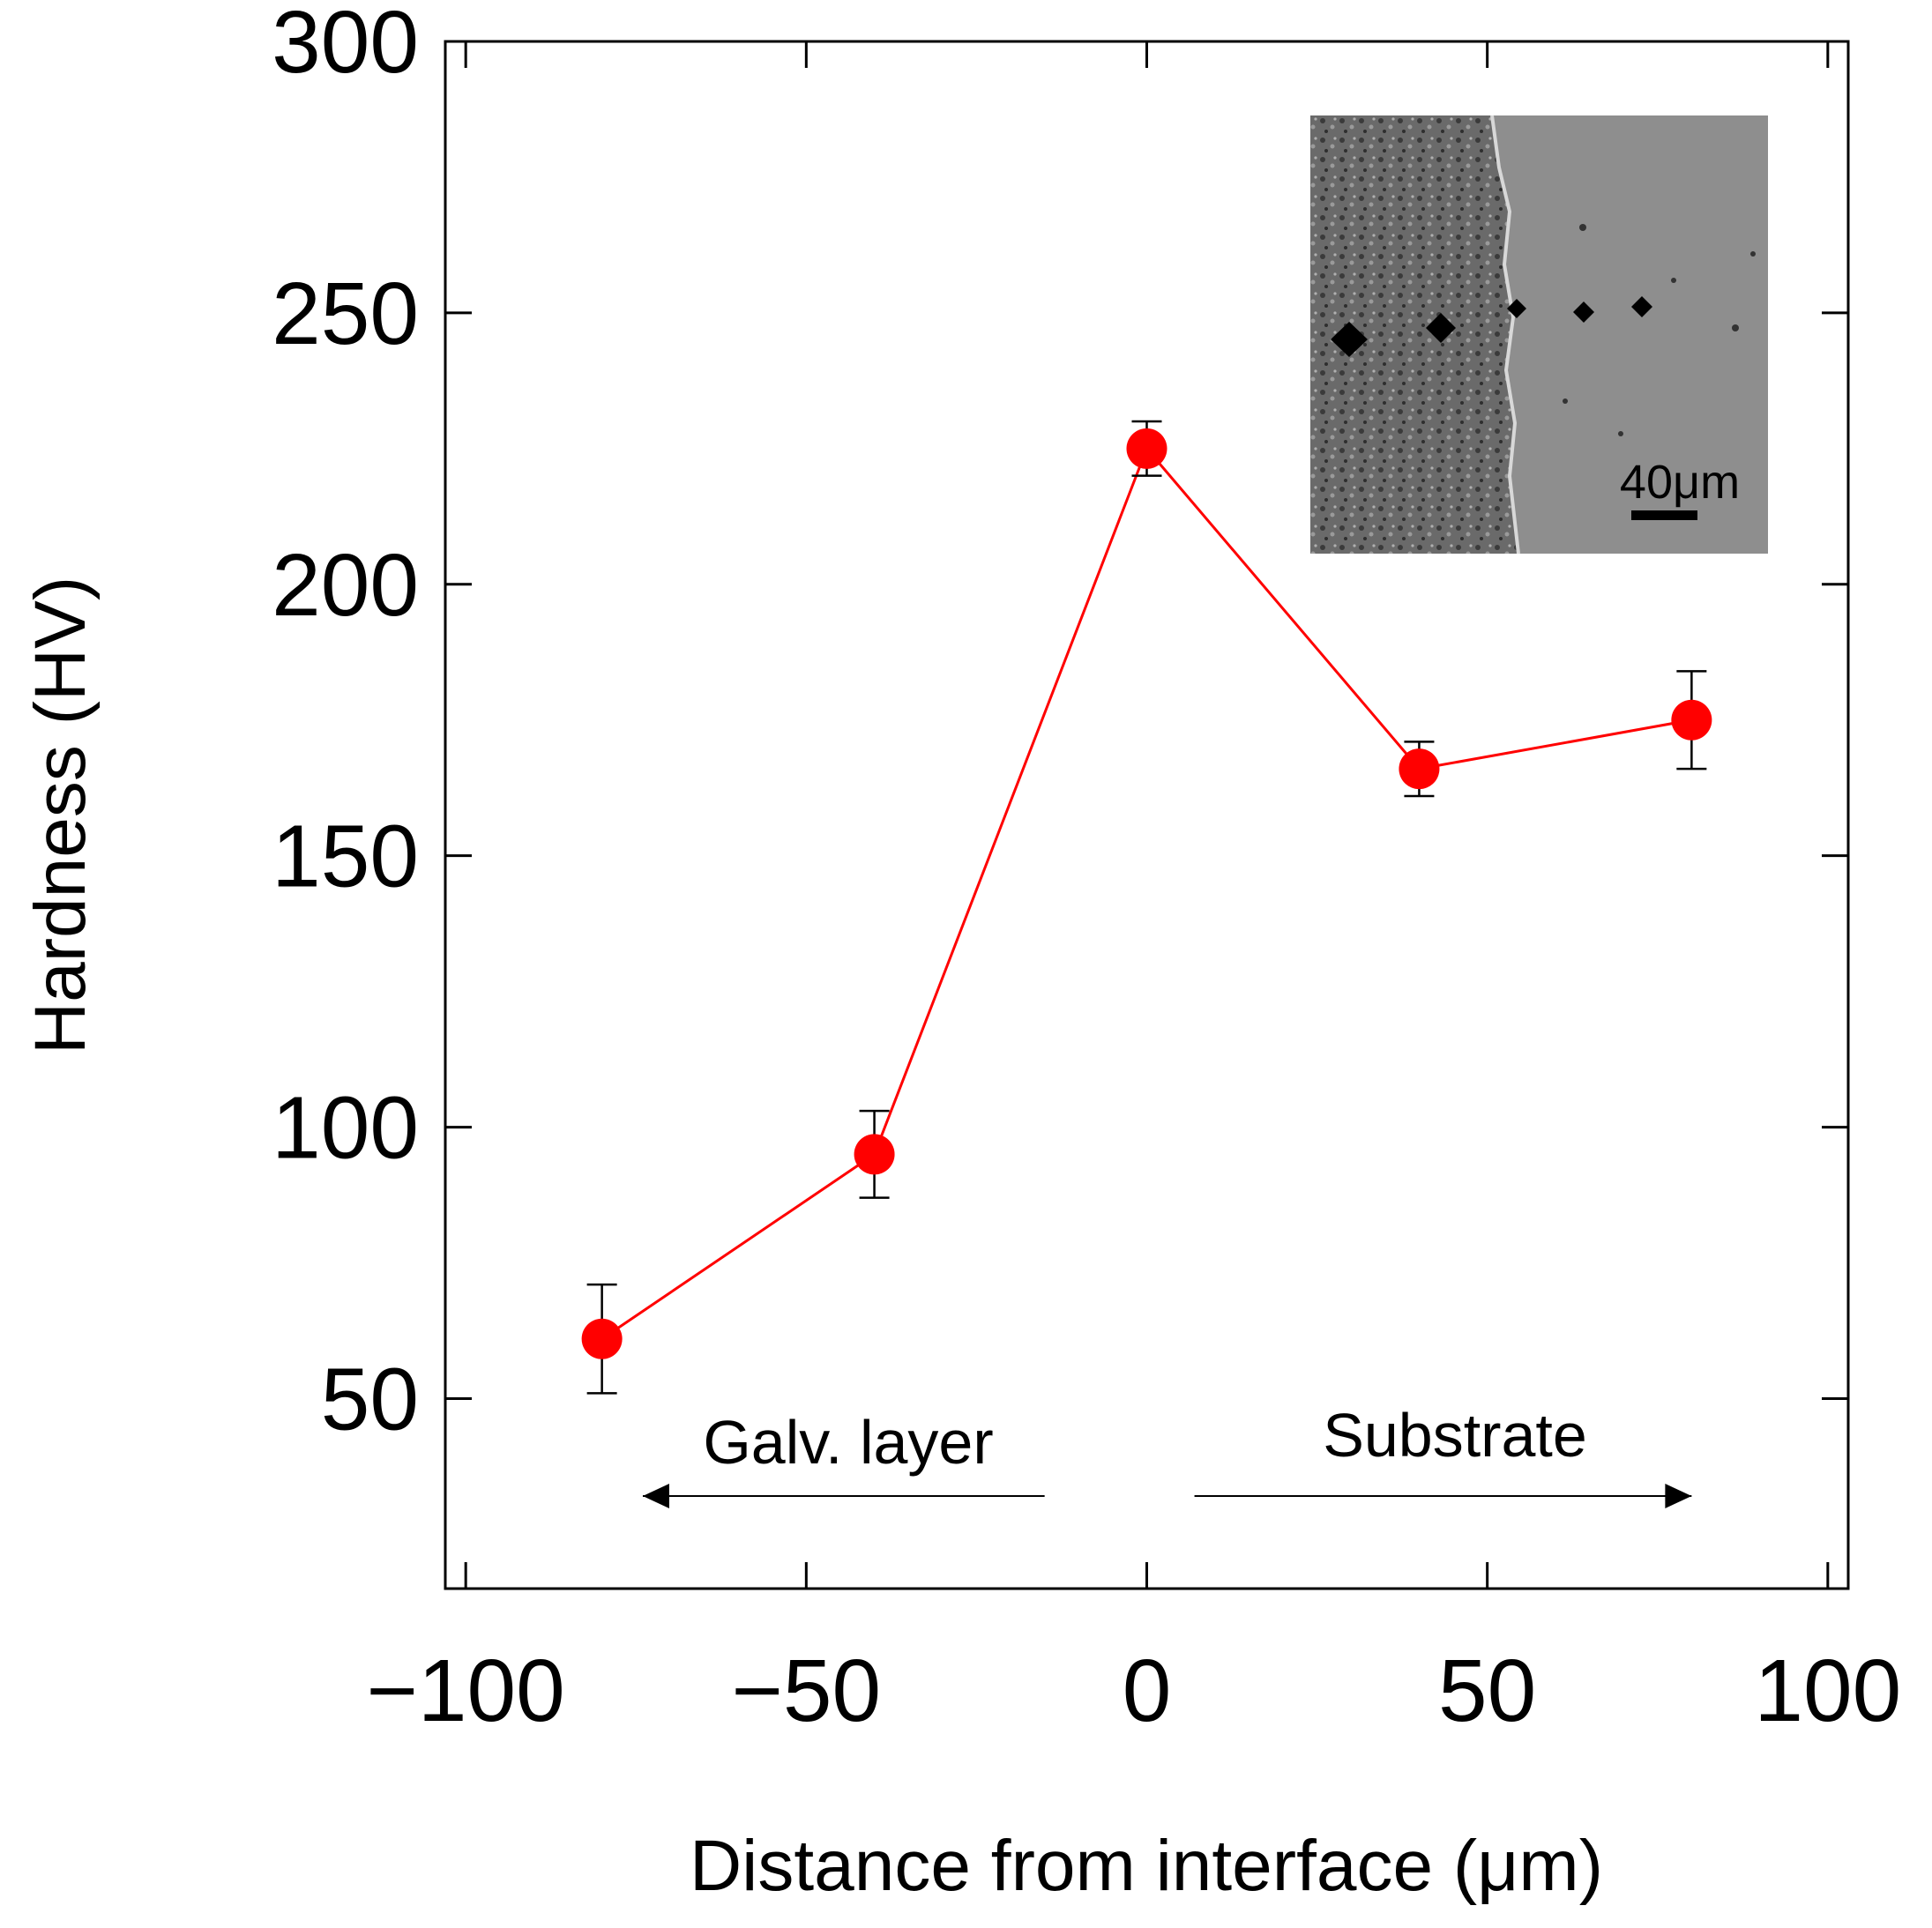 This screenshot has height=1928, width=1932. I want to click on galvanized-layer-region, so click(1414, 334).